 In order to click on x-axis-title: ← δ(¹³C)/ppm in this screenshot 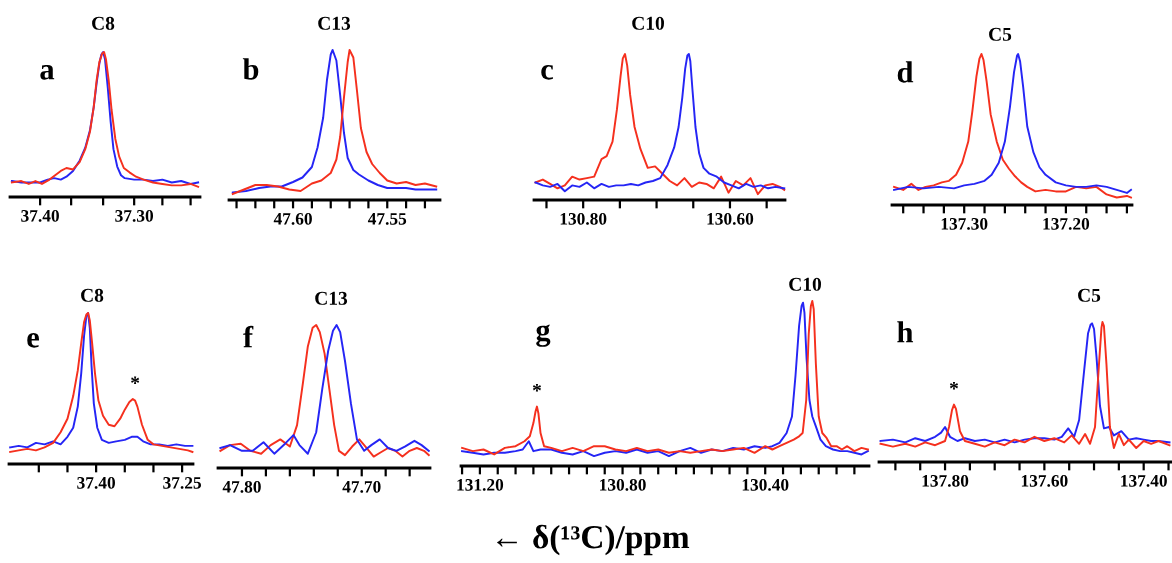, I will do `click(593, 540)`.